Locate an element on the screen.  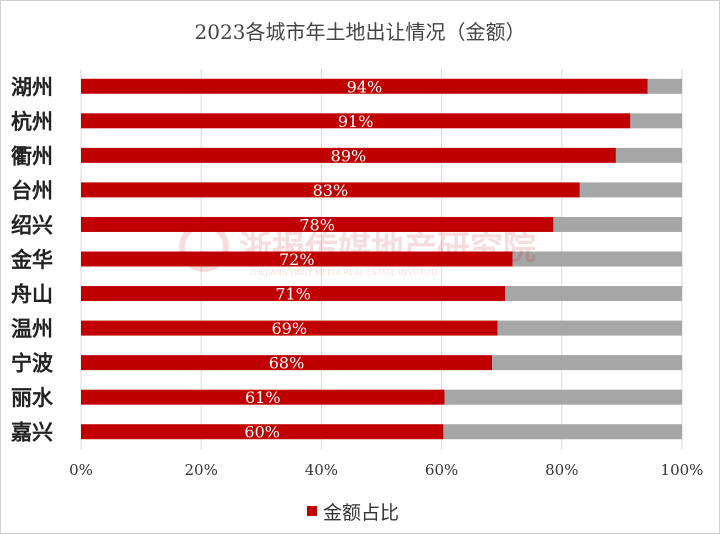
data-label: 69% is located at coordinates (289, 328).